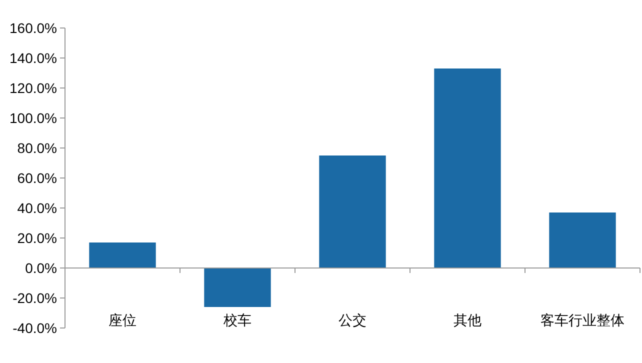 The image size is (642, 363). What do you see at coordinates (34, 298) in the screenshot?
I see `y-tick-label: -20.0%` at bounding box center [34, 298].